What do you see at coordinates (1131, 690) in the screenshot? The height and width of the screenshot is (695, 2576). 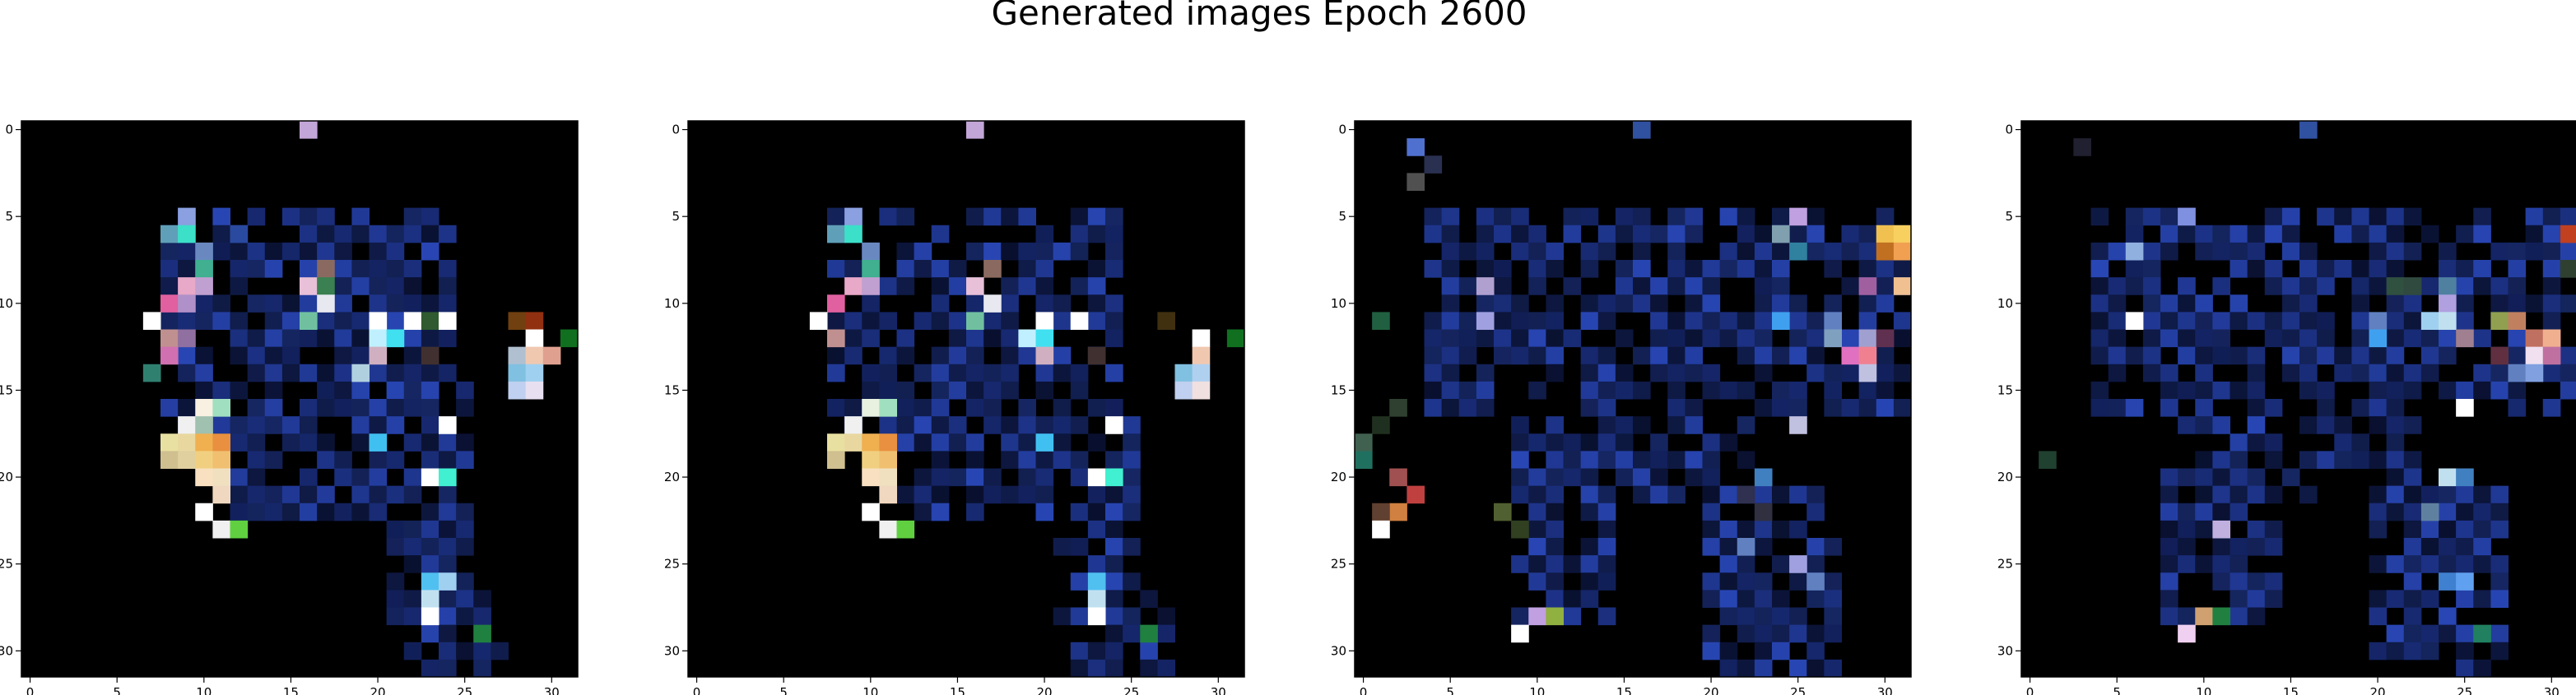 I see `x-tick-label: 25` at bounding box center [1131, 690].